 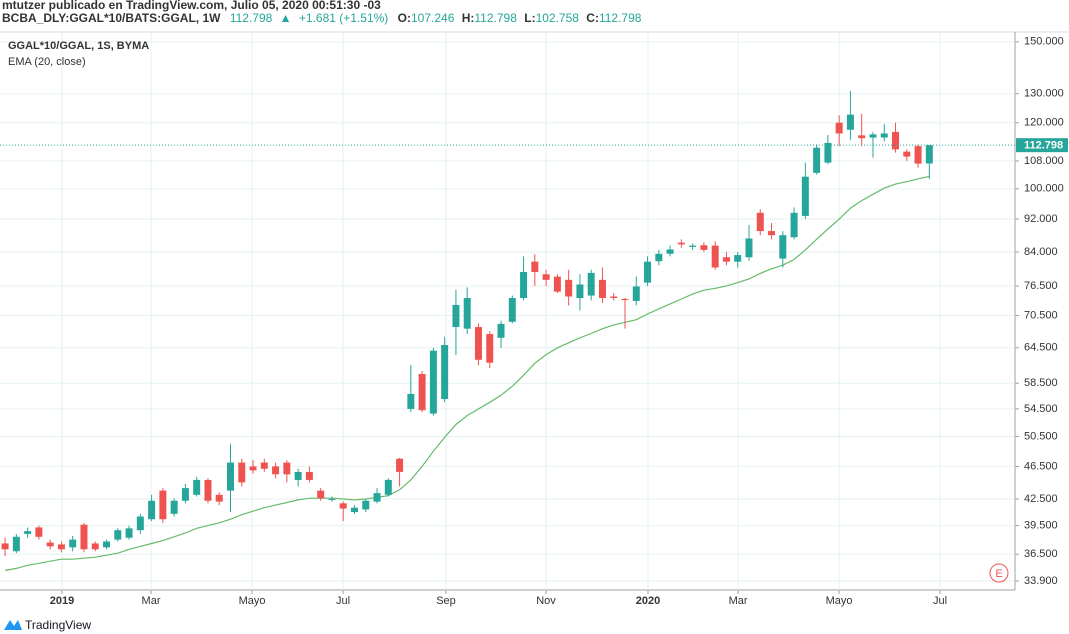 I want to click on event-marker-circle, so click(x=999, y=573).